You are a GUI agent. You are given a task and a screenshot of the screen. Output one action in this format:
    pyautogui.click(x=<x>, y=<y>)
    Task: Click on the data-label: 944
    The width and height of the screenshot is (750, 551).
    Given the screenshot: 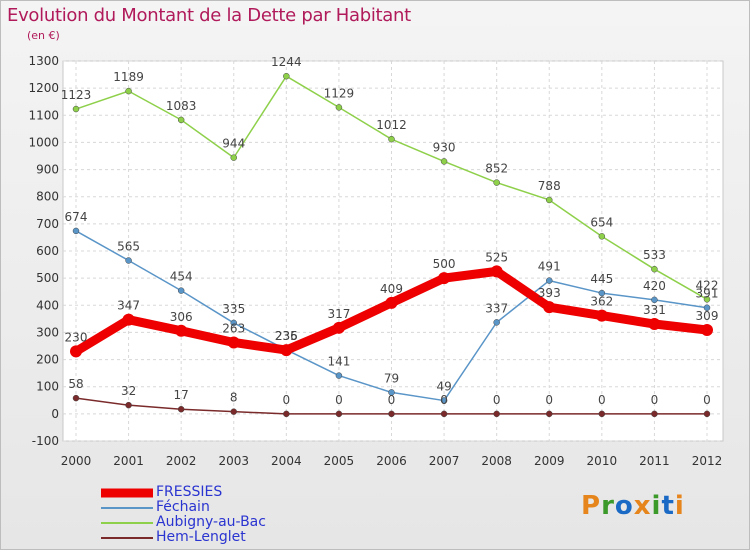 What is the action you would take?
    pyautogui.click(x=233, y=144)
    